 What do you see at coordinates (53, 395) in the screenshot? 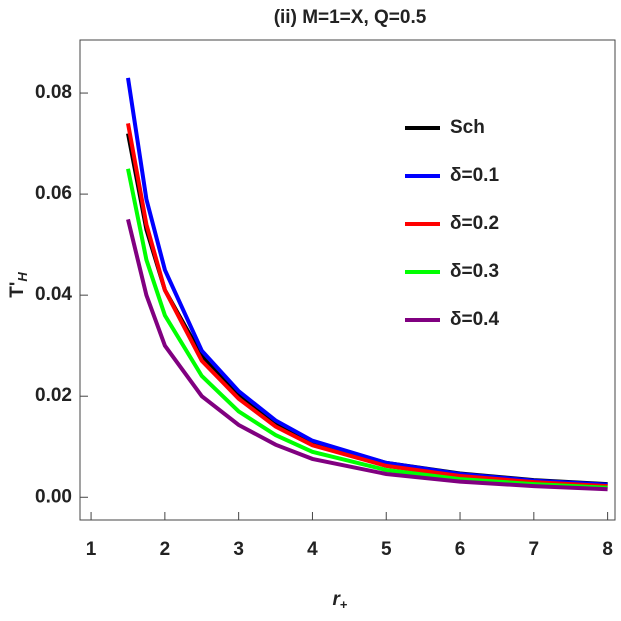
I see `y-tick-label: 0.02` at bounding box center [53, 395].